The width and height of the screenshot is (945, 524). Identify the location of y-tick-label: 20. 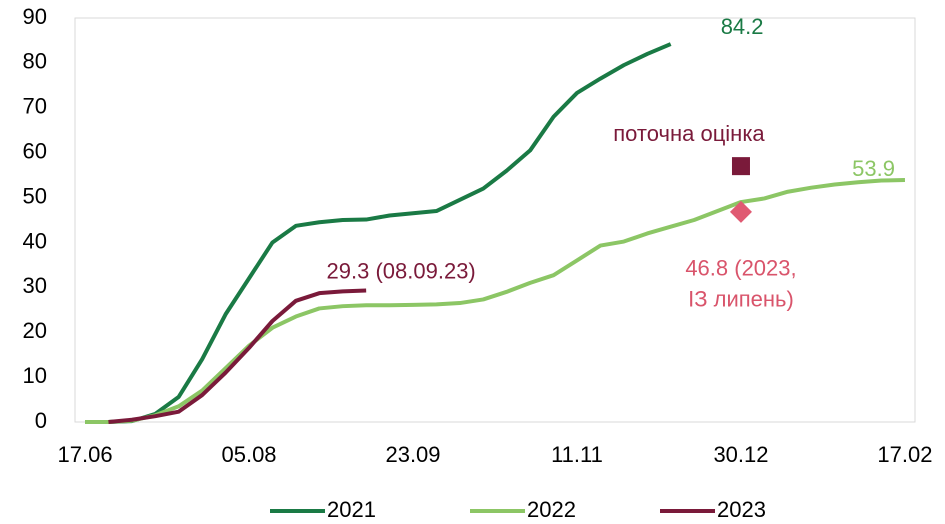
(35, 330).